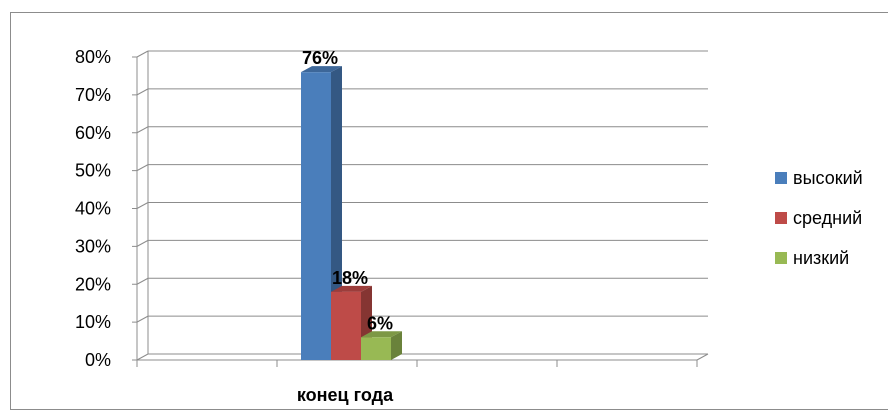 The image size is (888, 412). Describe the element at coordinates (320, 58) in the screenshot. I see `data-label-высокий: 76%` at that location.